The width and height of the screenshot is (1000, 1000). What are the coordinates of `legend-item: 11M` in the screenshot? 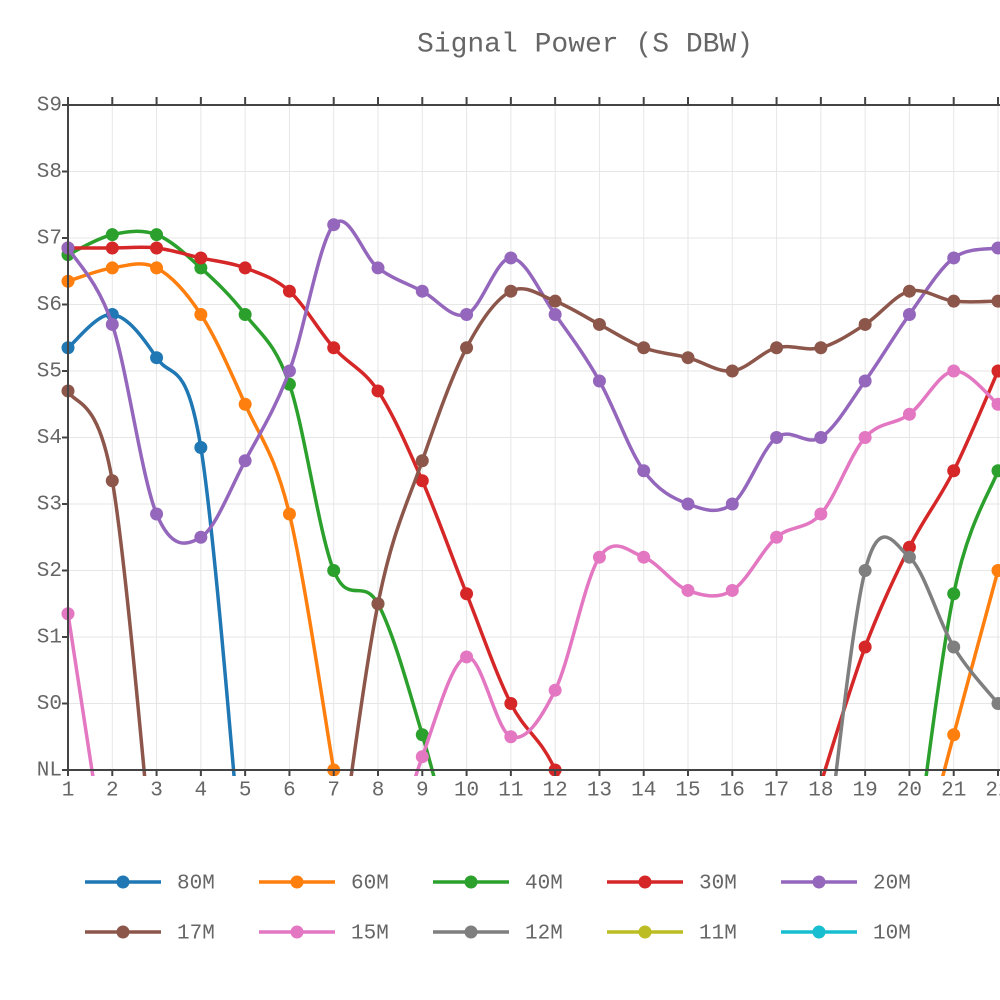 It's located at (672, 934).